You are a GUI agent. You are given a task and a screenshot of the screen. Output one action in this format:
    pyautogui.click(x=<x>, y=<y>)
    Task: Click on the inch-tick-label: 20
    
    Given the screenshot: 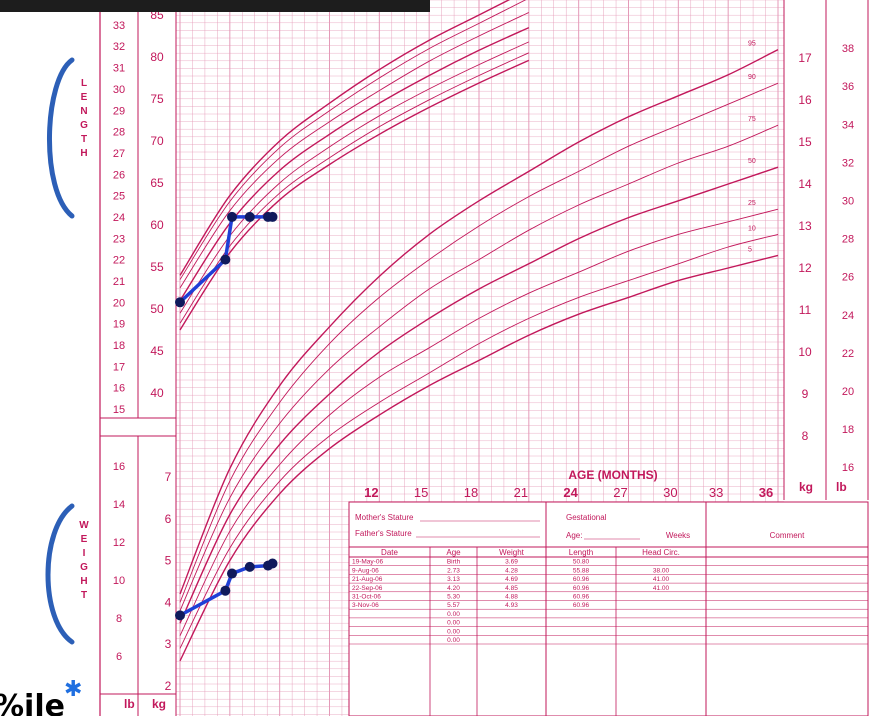 What is the action you would take?
    pyautogui.click(x=119, y=303)
    